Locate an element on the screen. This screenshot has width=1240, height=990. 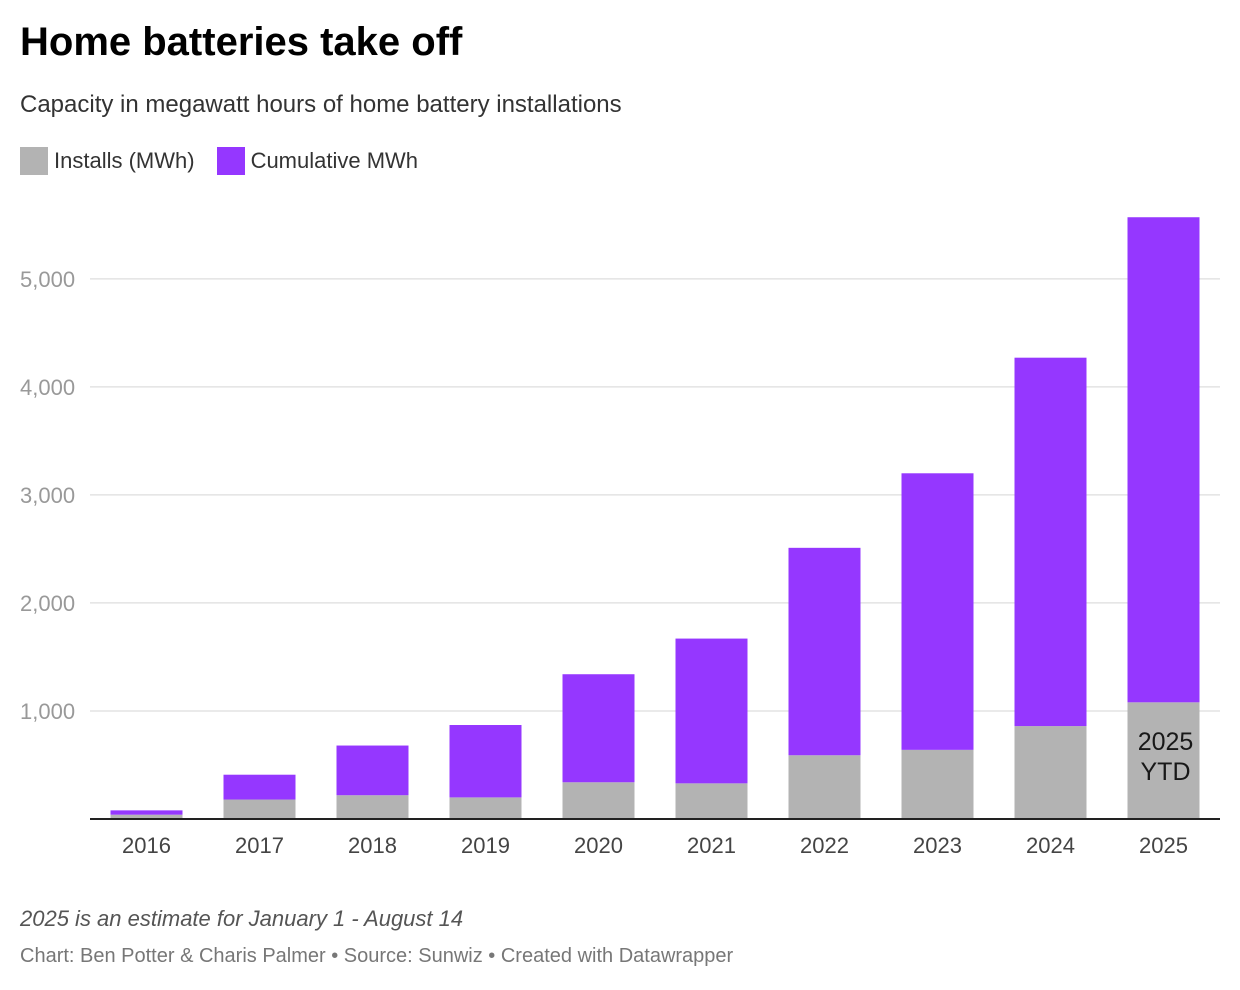
bar-installs-2017 is located at coordinates (259, 809).